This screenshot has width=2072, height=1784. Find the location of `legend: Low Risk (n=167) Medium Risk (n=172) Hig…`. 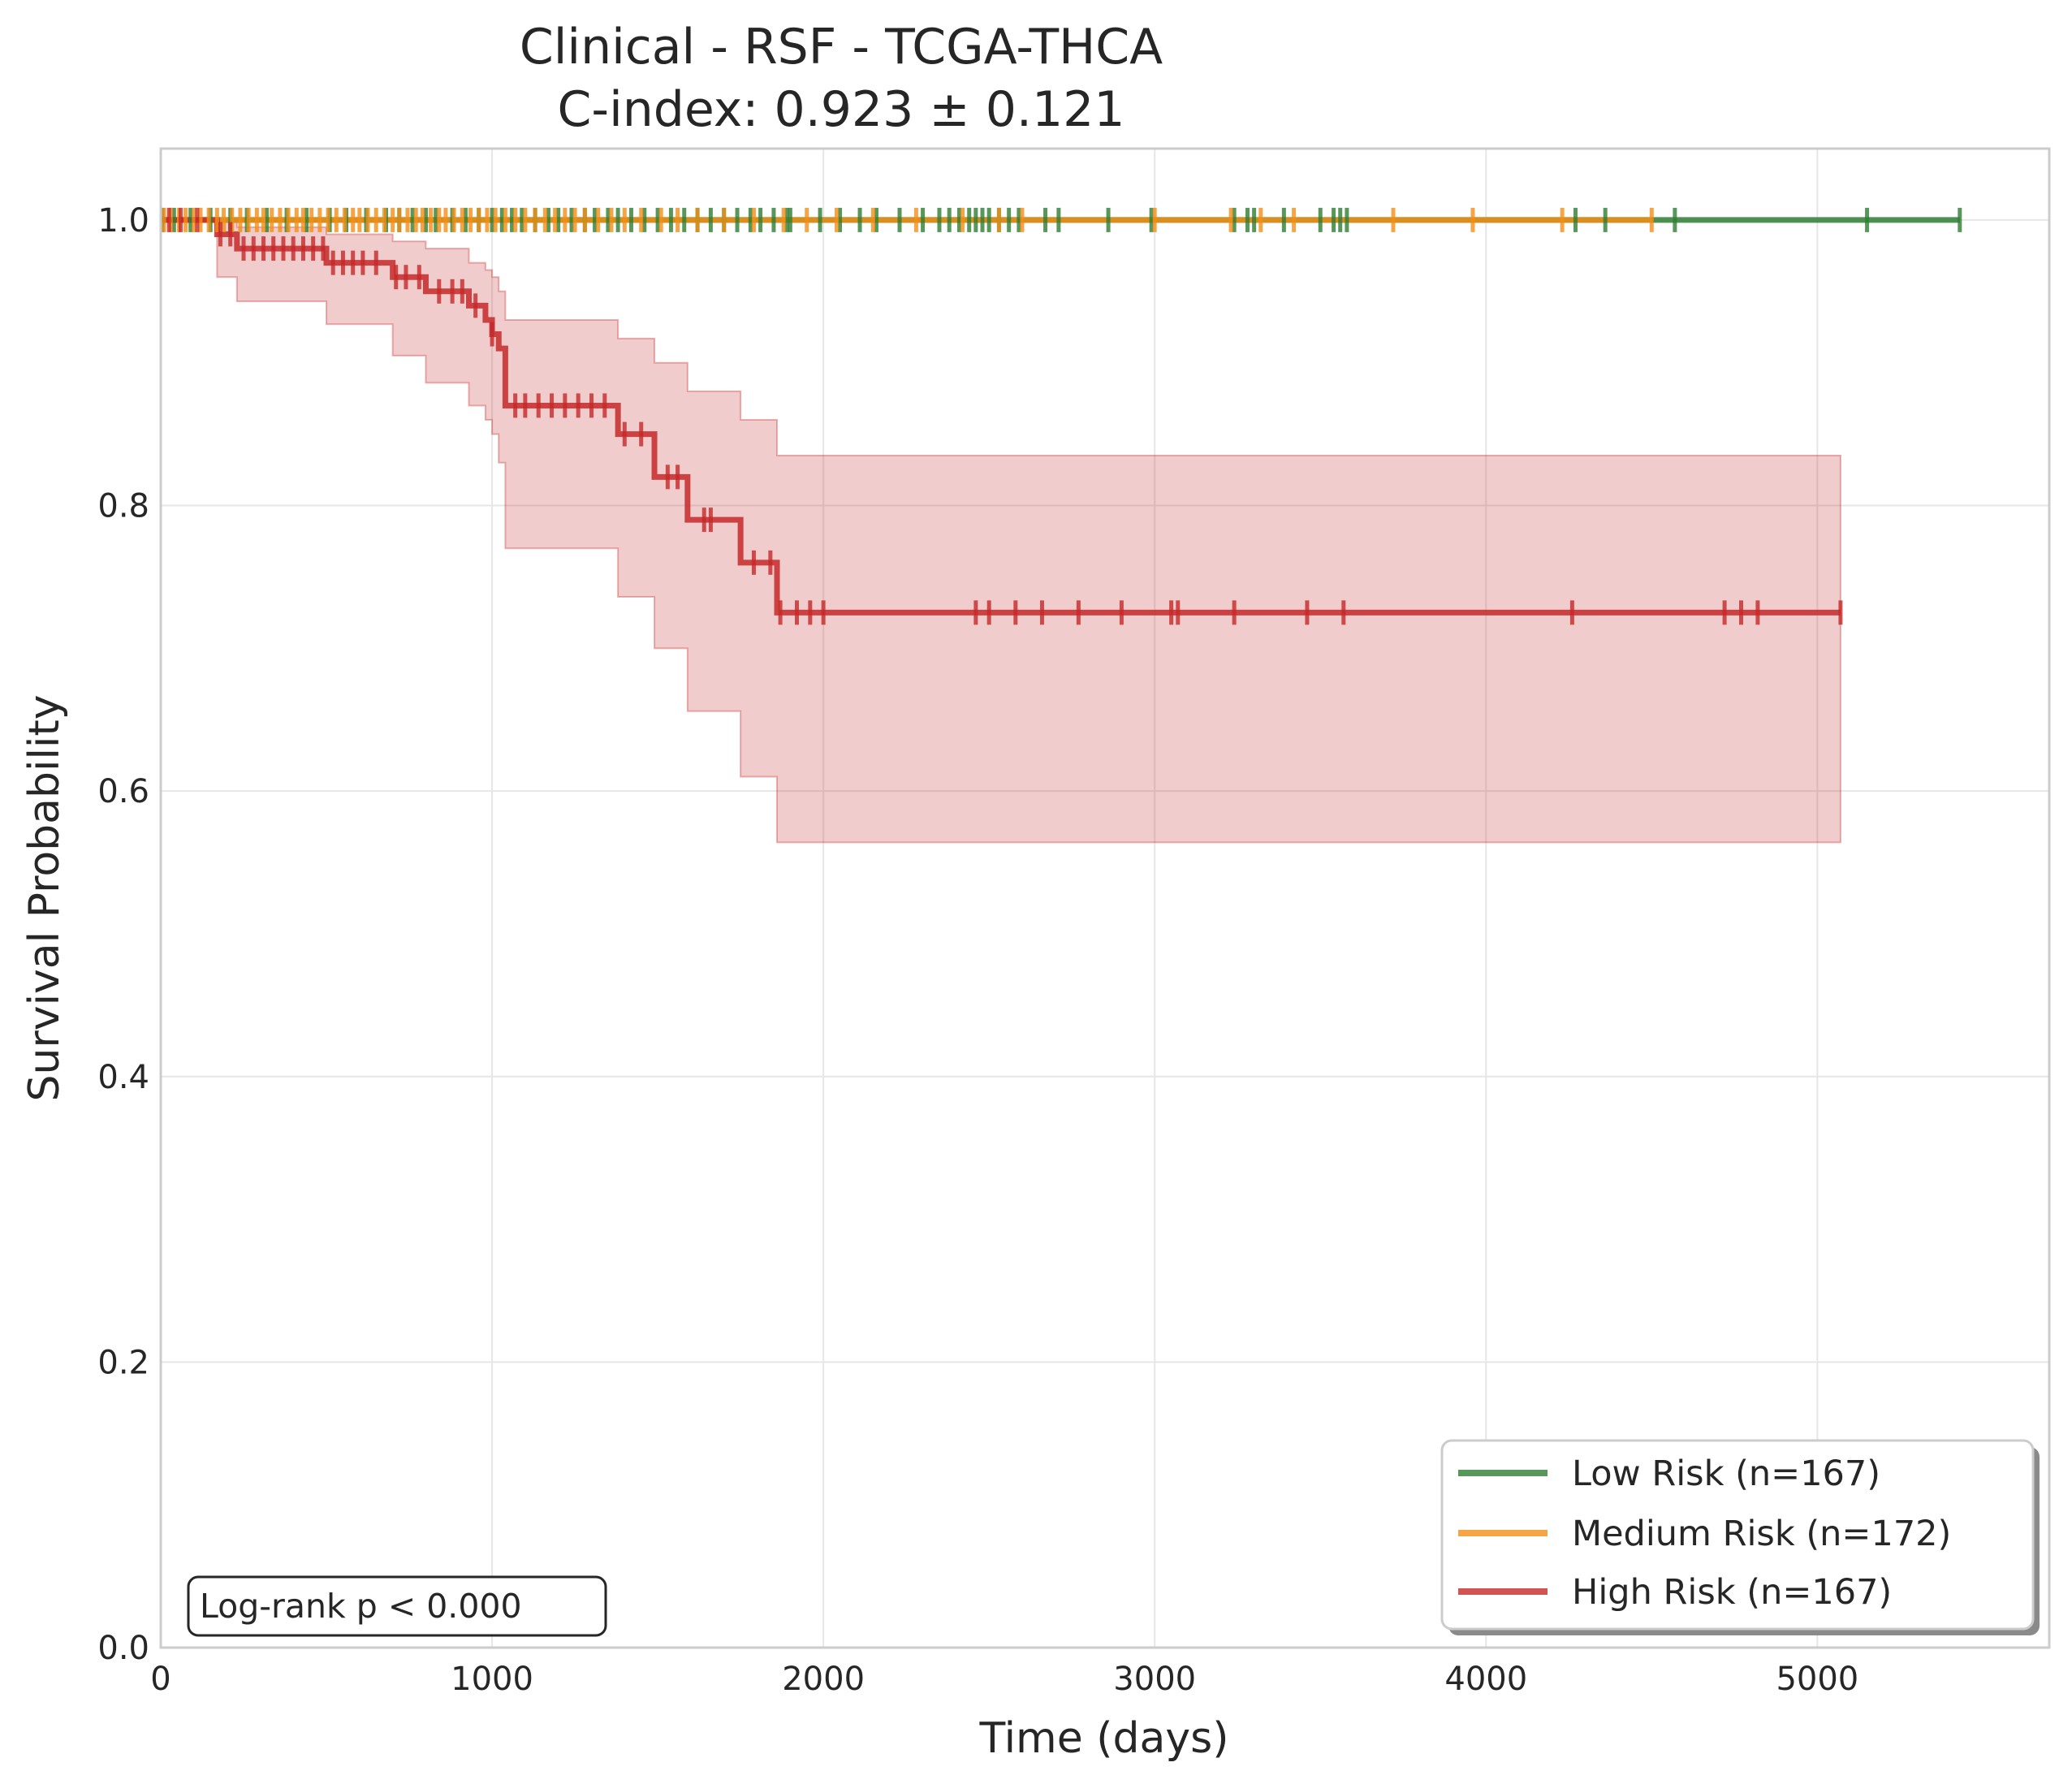

legend: Low Risk (n=167) Medium Risk (n=172) Hig… is located at coordinates (1740, 1537).